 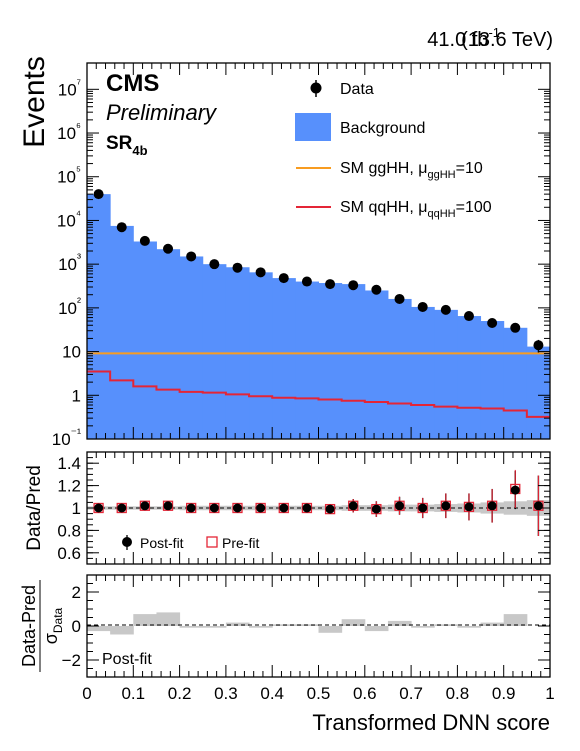 I want to click on y-tick-label: 10⁴, so click(x=69, y=218).